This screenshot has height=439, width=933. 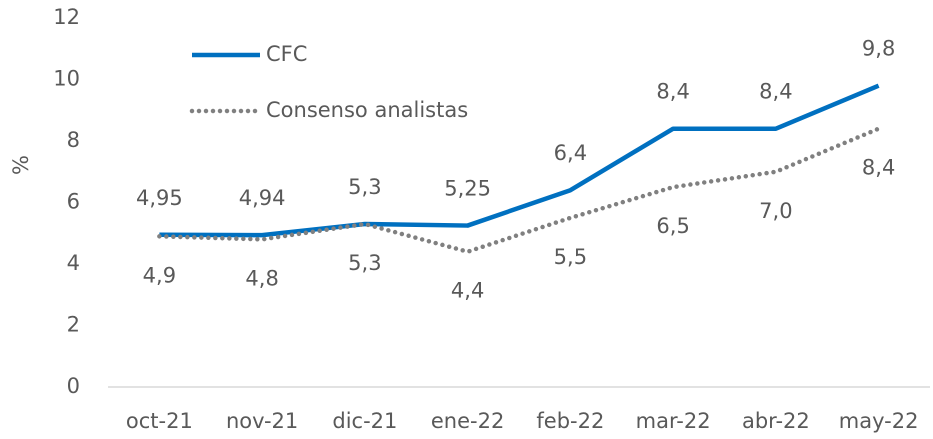 What do you see at coordinates (262, 198) in the screenshot?
I see `data-label: 4,94` at bounding box center [262, 198].